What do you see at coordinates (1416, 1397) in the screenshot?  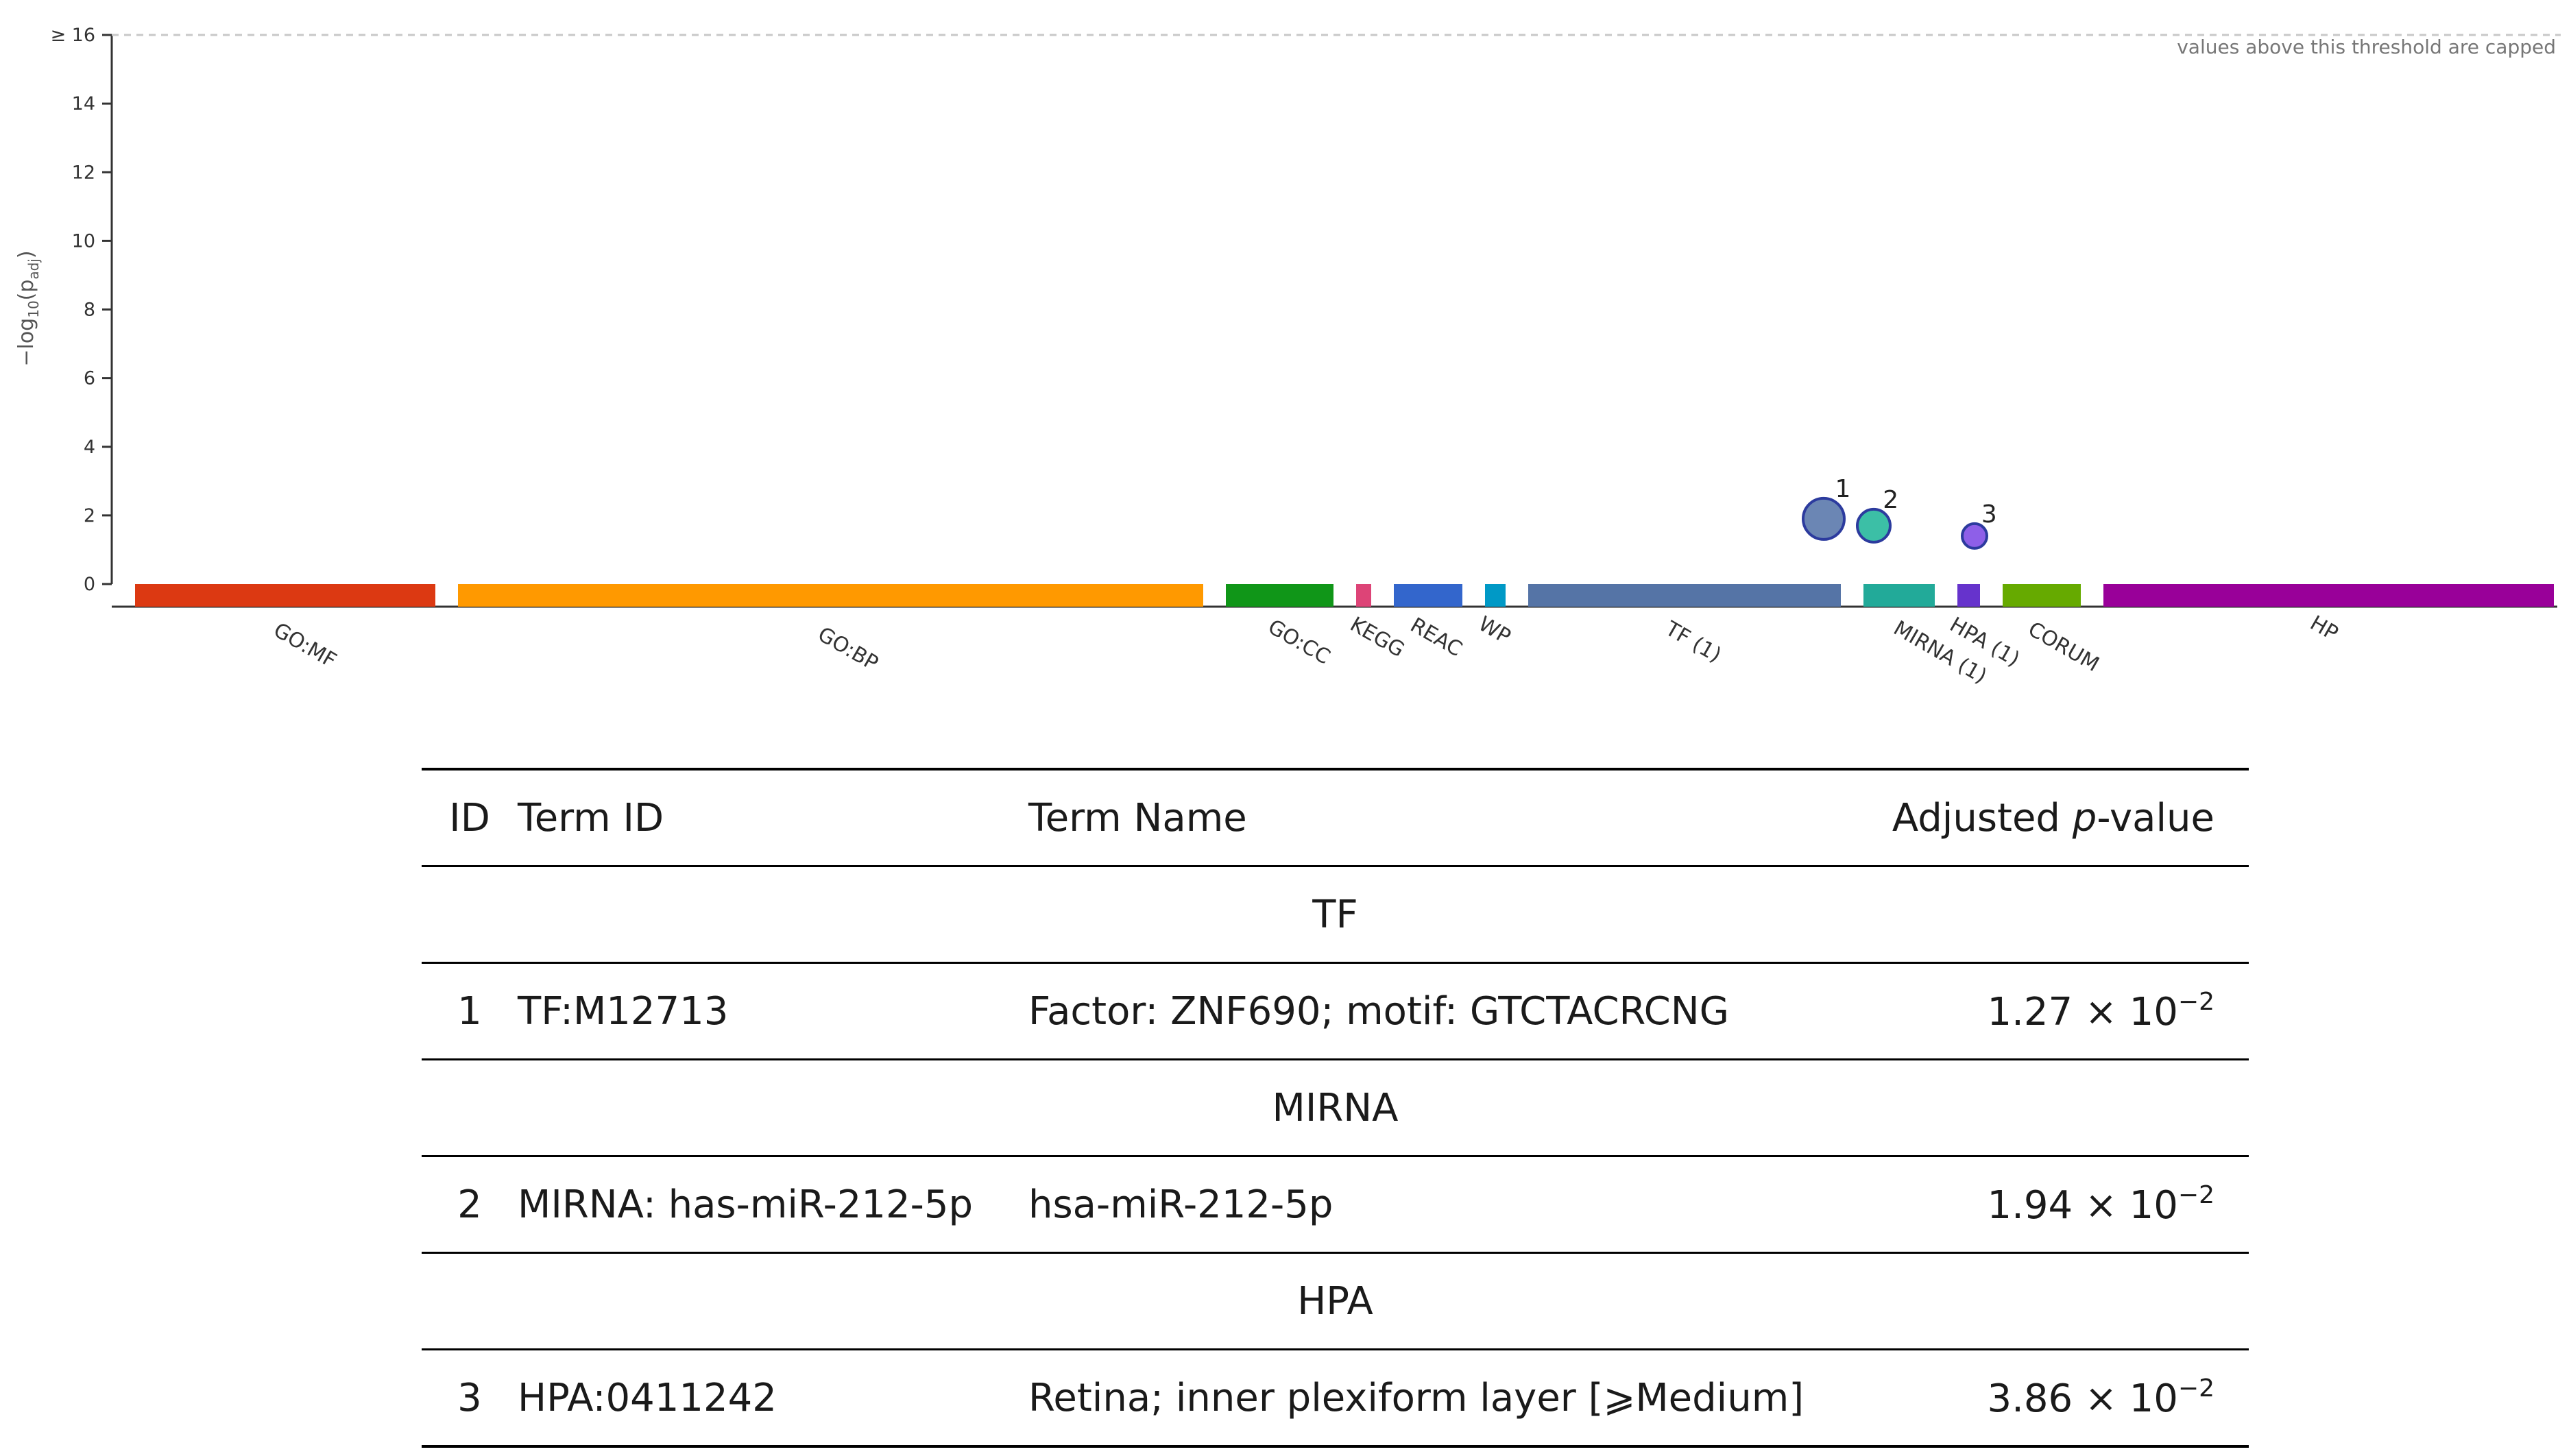 I see `cell-term-name: Retina; inner plexiform layer [⩾Medium]` at bounding box center [1416, 1397].